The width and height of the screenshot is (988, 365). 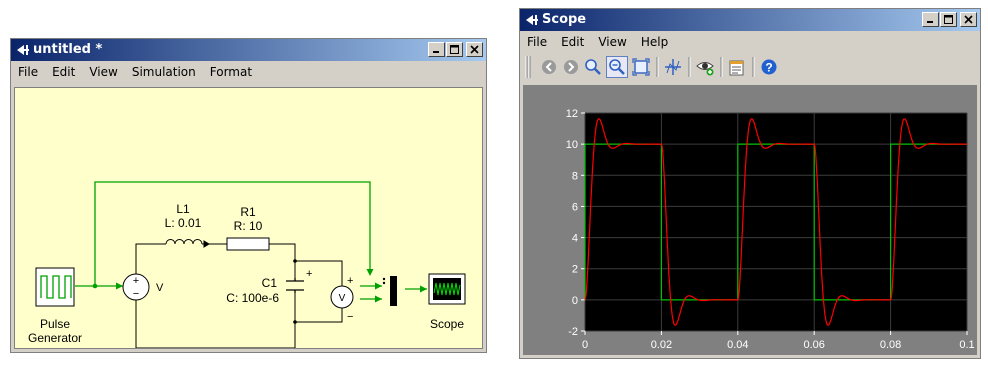 I want to click on properties-button, so click(x=737, y=67).